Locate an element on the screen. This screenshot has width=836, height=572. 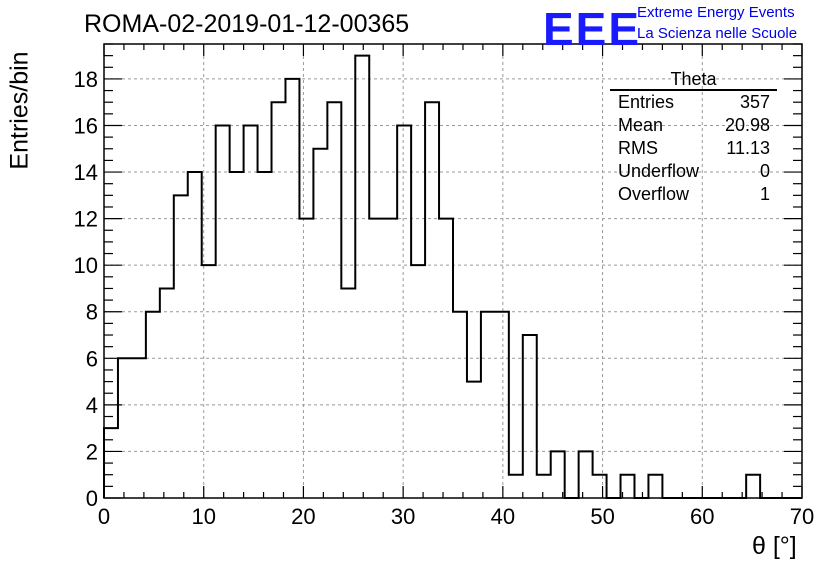
y-tick-label: 14 is located at coordinates (86, 172).